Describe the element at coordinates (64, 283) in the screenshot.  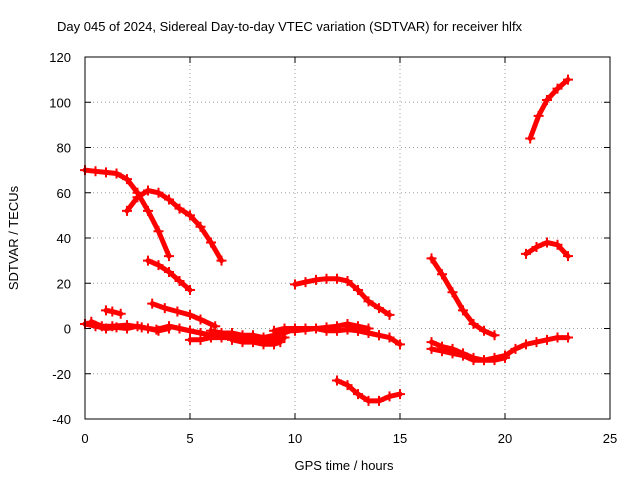
I see `y-tick-label: 20` at that location.